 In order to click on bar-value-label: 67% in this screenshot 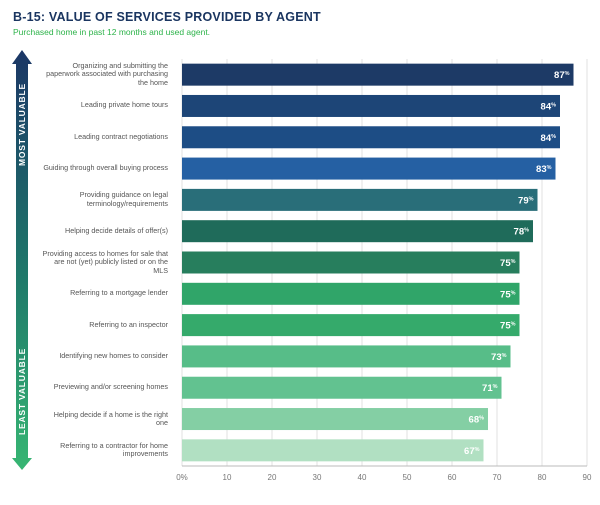, I will do `click(472, 451)`.